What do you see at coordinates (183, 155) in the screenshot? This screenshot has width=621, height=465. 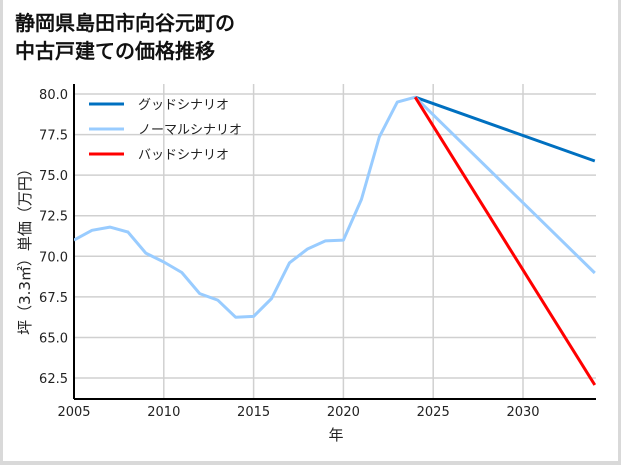 I see `legend-label: バッドシナリオ` at bounding box center [183, 155].